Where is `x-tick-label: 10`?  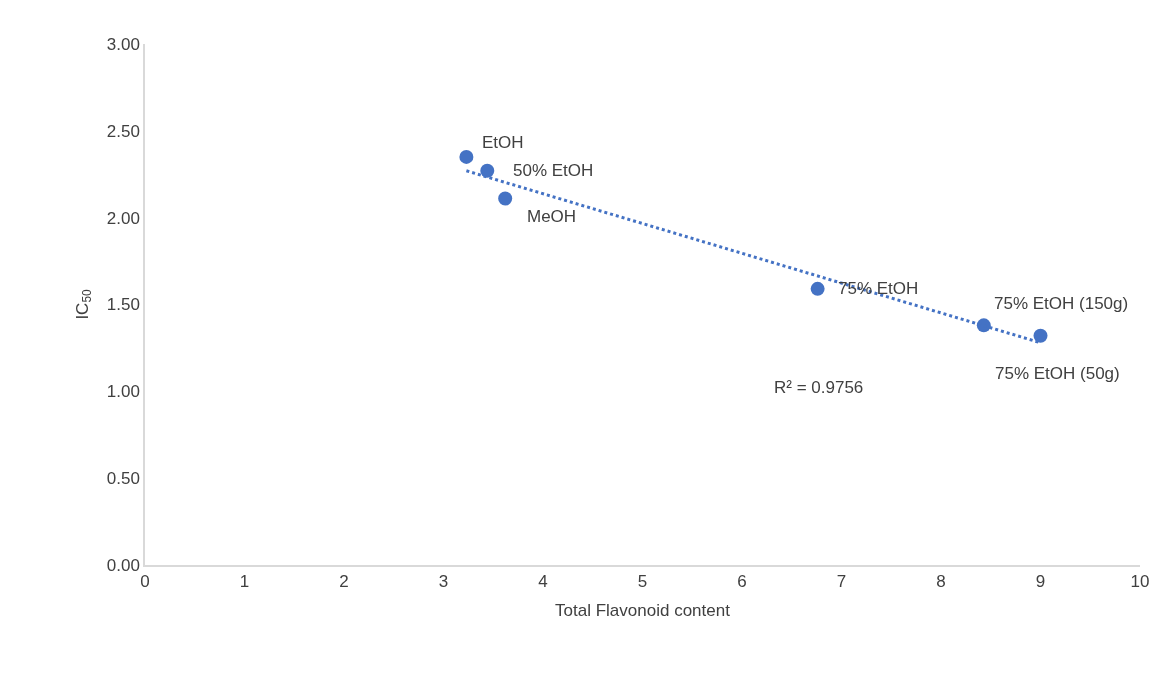
x-tick-label: 10 is located at coordinates (1140, 582).